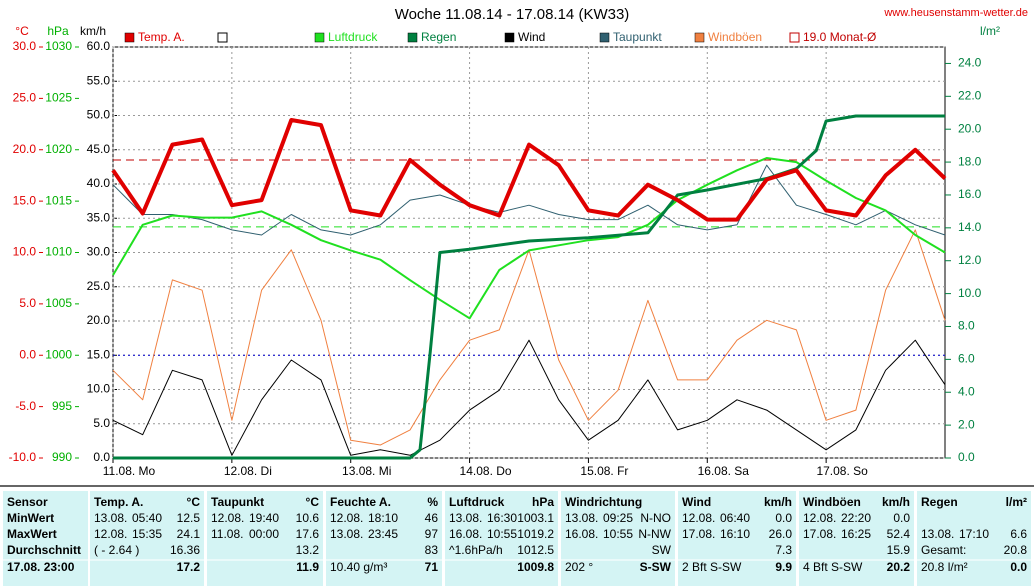  What do you see at coordinates (353, 37) in the screenshot?
I see `legend-label: Luftdruck` at bounding box center [353, 37].